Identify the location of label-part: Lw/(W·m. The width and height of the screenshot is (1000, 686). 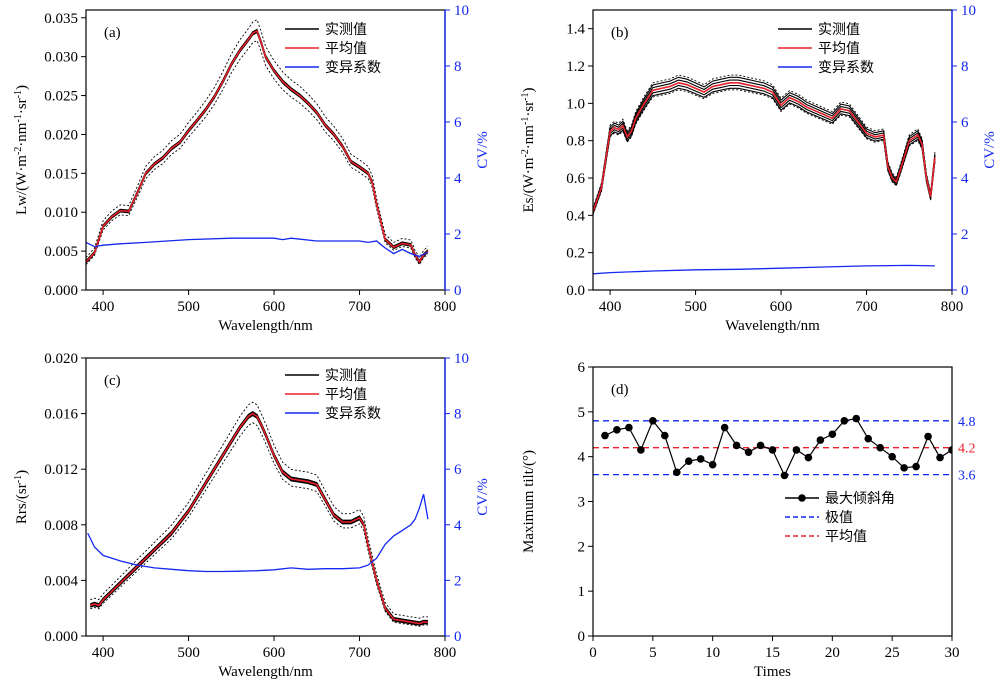
(22, 185).